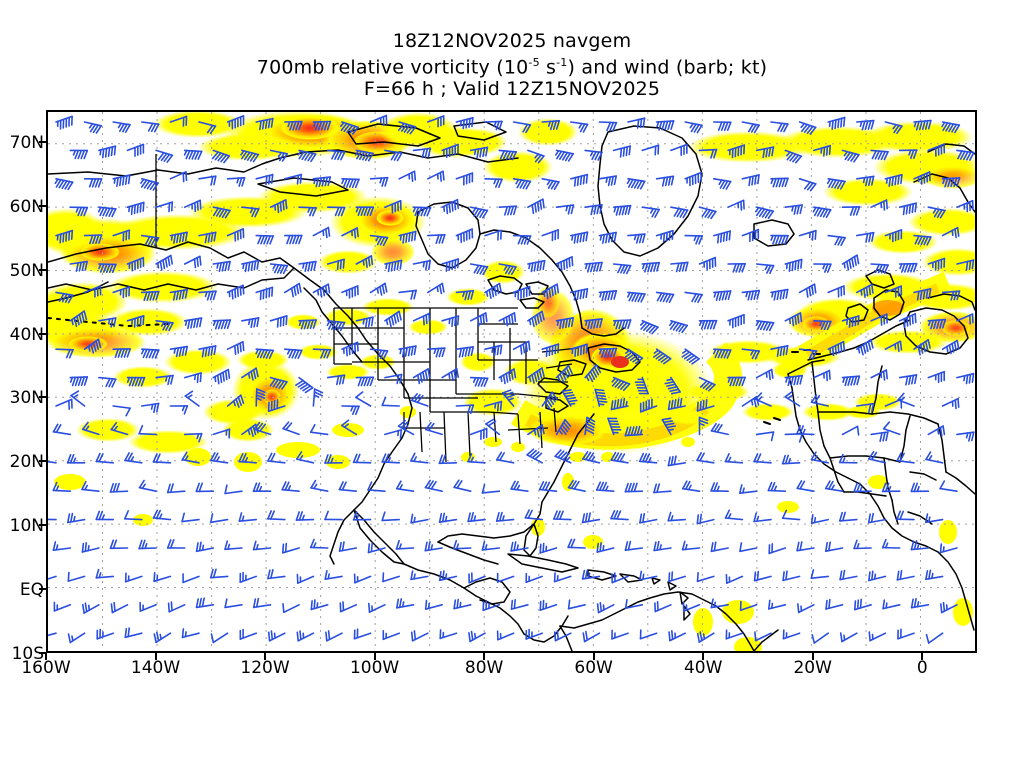 Image resolution: width=1024 pixels, height=768 pixels. Describe the element at coordinates (548, 67) in the screenshot. I see `title-field-mid: s` at that location.